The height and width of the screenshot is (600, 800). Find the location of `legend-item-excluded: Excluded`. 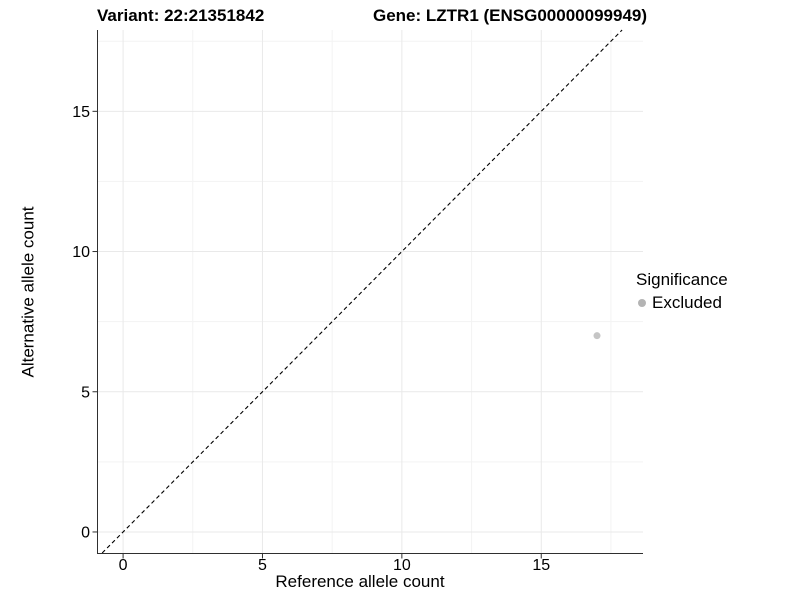

legend-item-excluded: Excluded is located at coordinates (682, 302).